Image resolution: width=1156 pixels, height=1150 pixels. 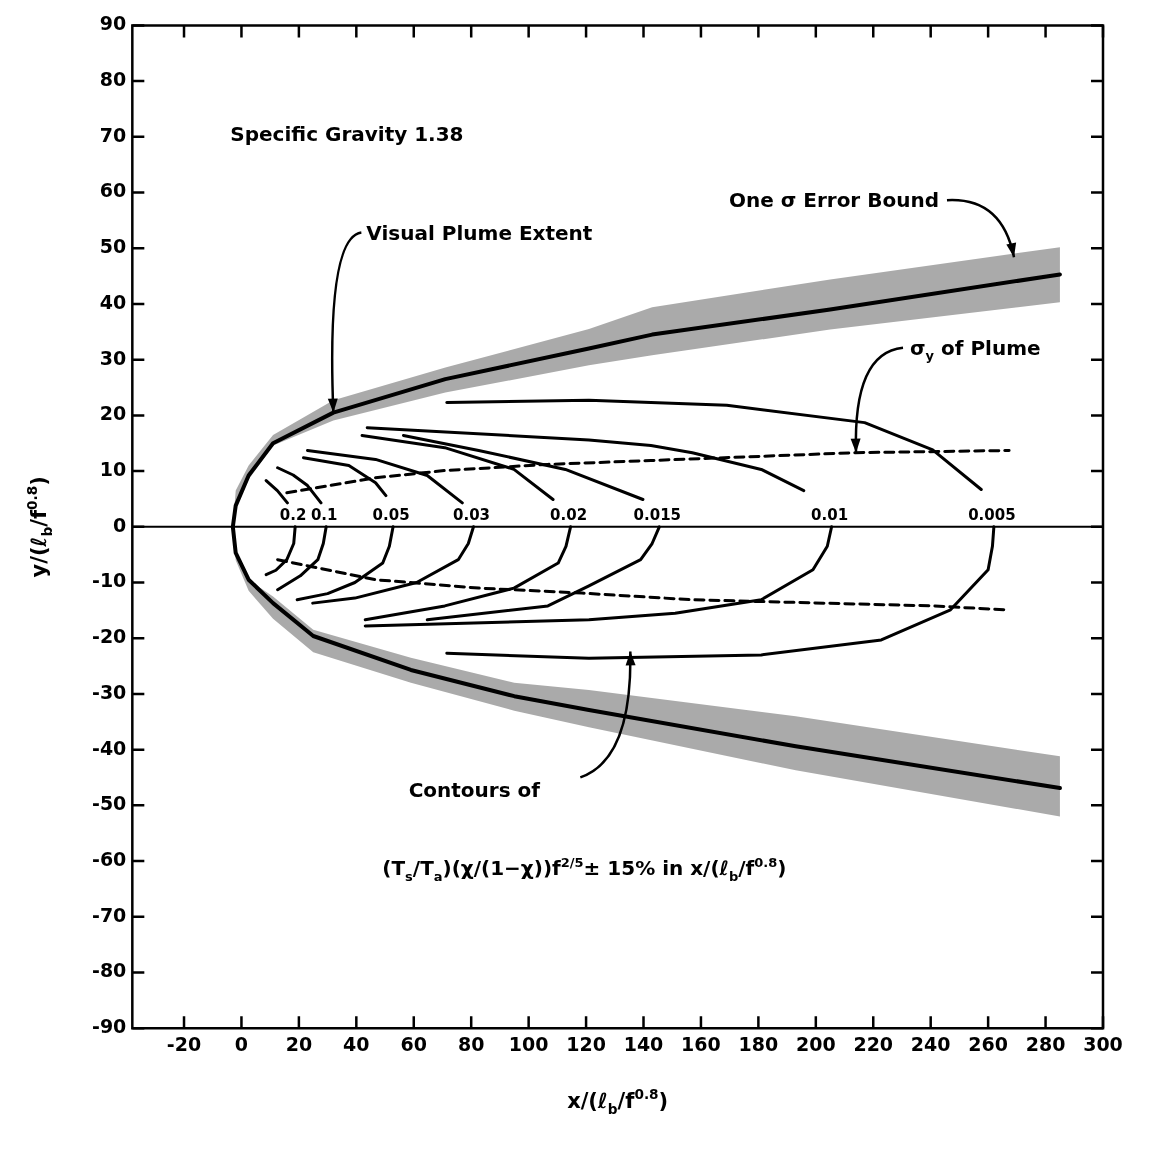 I want to click on x-tick-label: 120, so click(x=586, y=1043).